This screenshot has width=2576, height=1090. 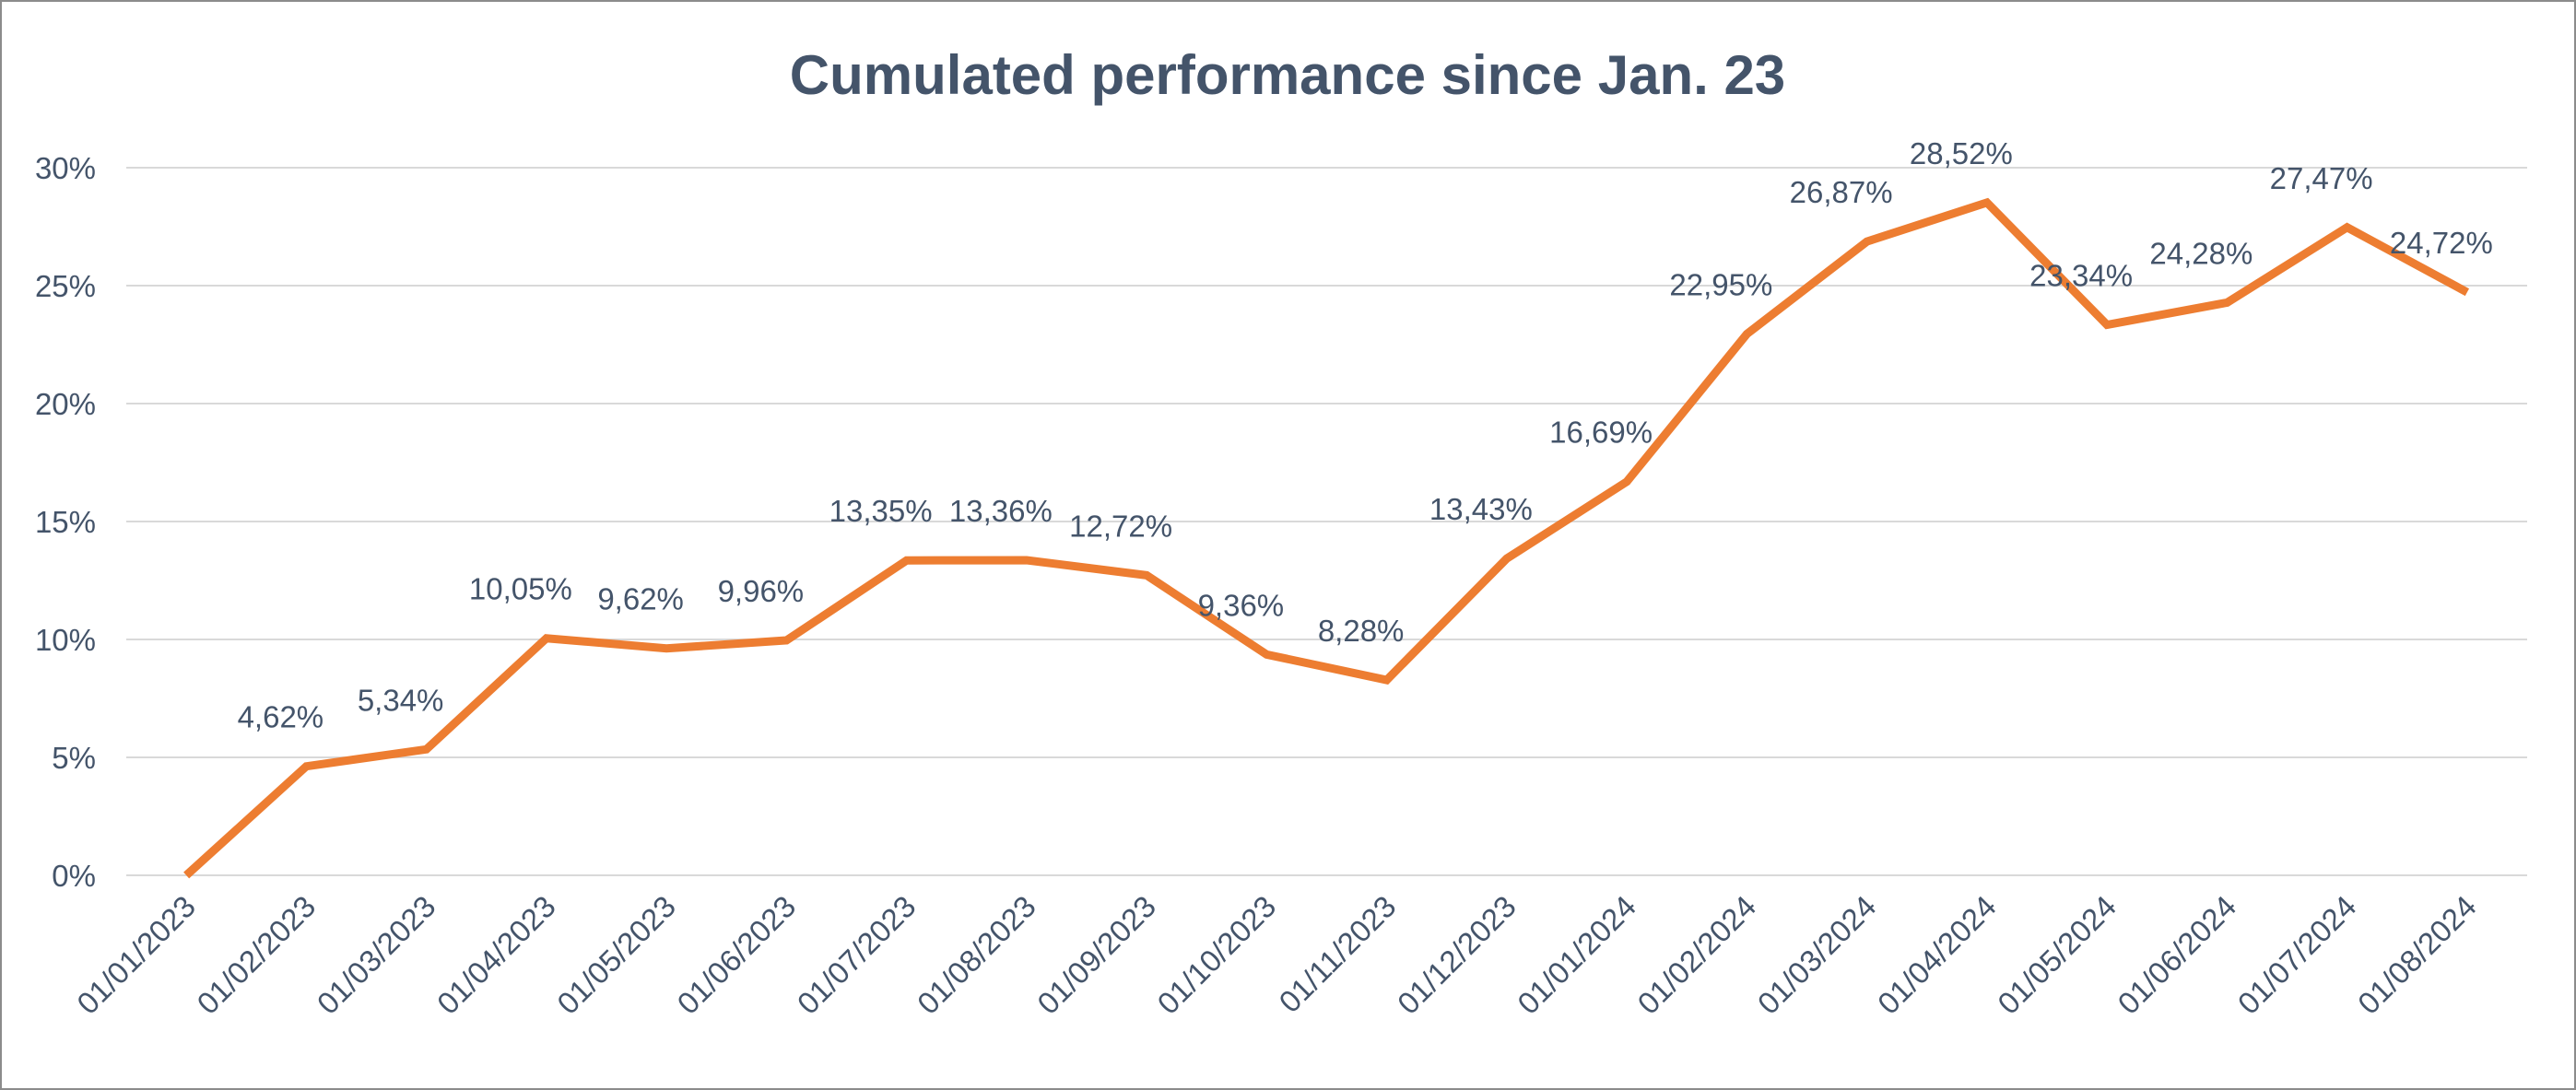 What do you see at coordinates (1337, 954) in the screenshot?
I see `x-tick-label: 01/11/2023` at bounding box center [1337, 954].